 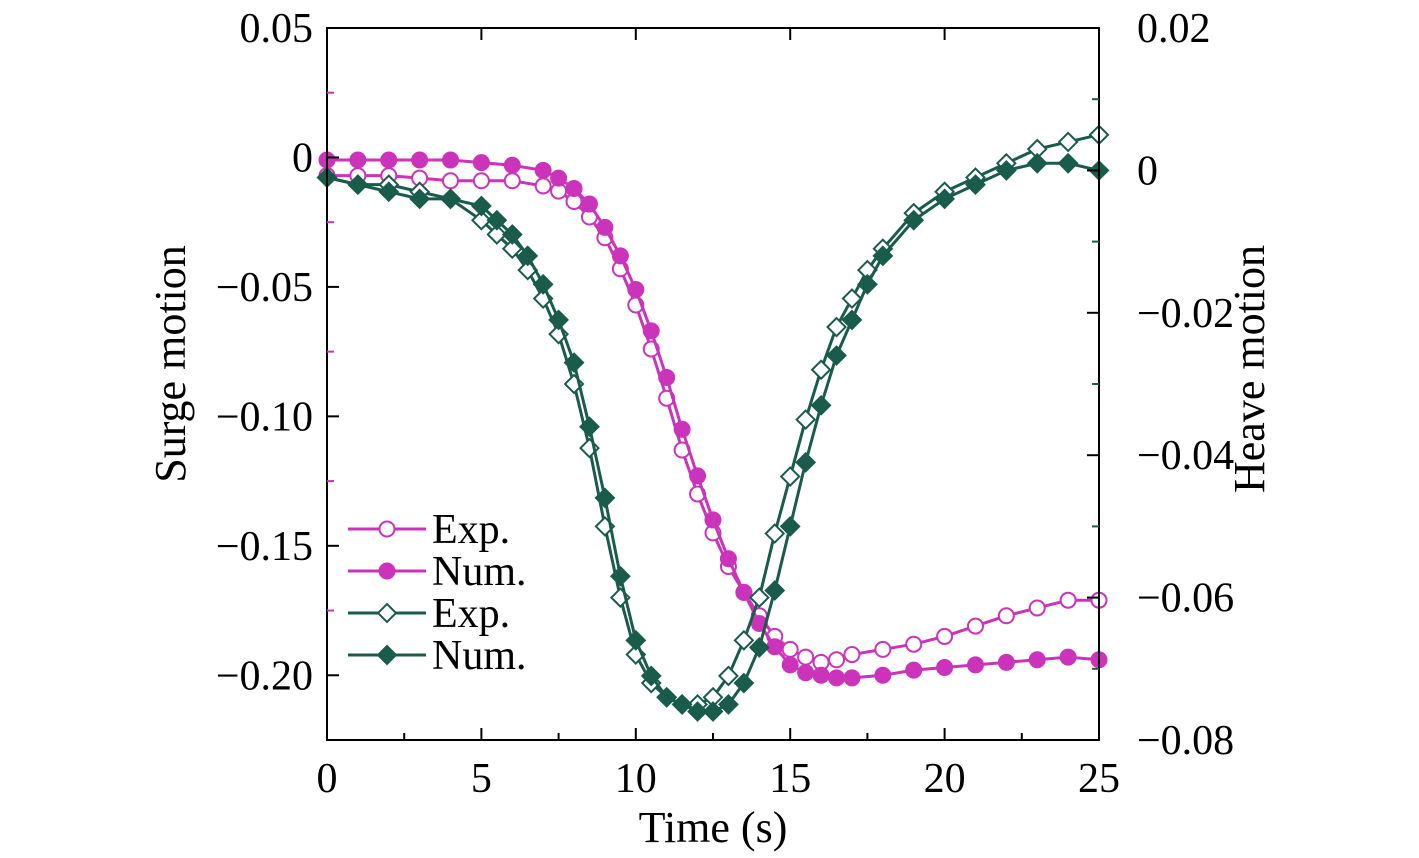 I want to click on y-right-tick-label: −0.04, so click(x=1185, y=456).